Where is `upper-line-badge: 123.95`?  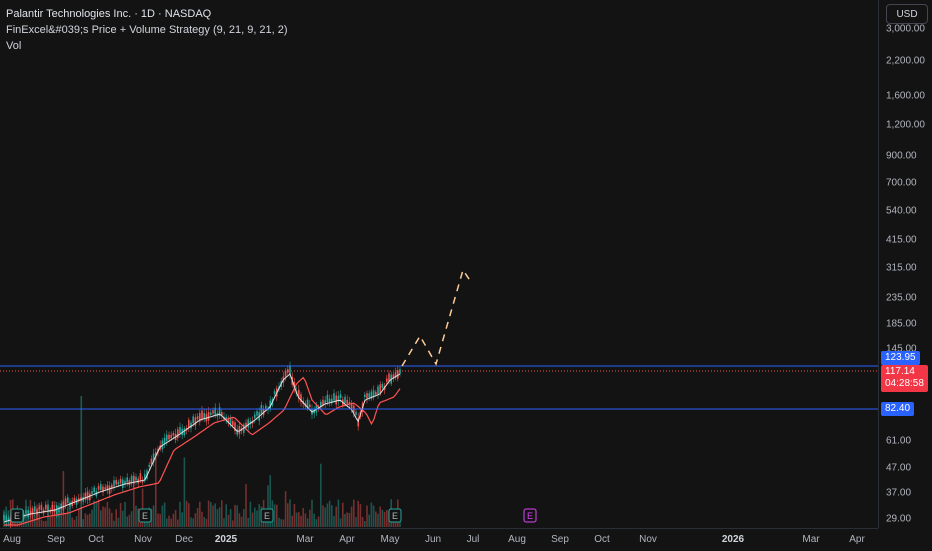
upper-line-badge: 123.95 is located at coordinates (900, 358).